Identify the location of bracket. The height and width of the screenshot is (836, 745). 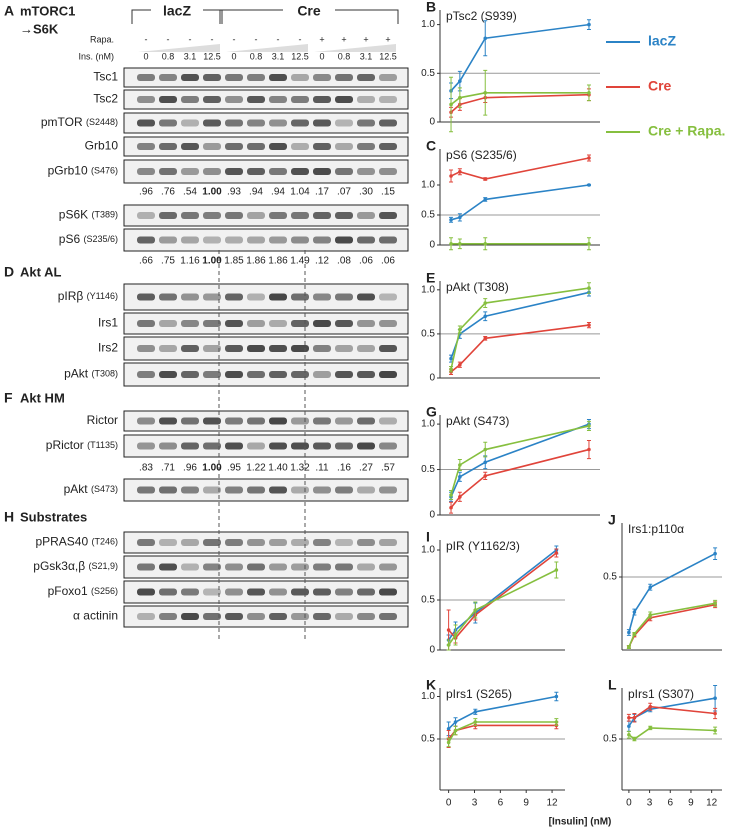
(309, 16).